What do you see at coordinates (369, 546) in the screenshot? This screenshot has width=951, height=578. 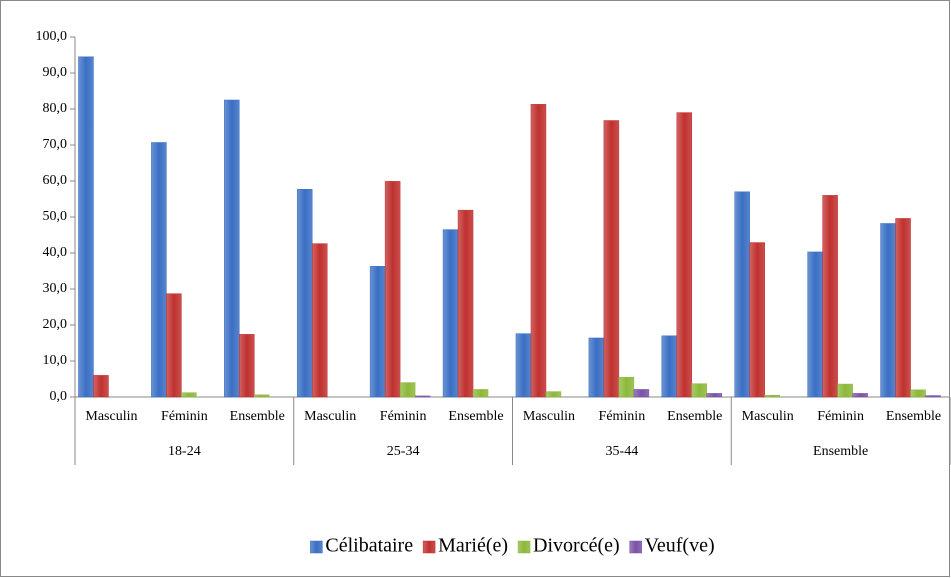 I see `legend-label: Célibataire` at bounding box center [369, 546].